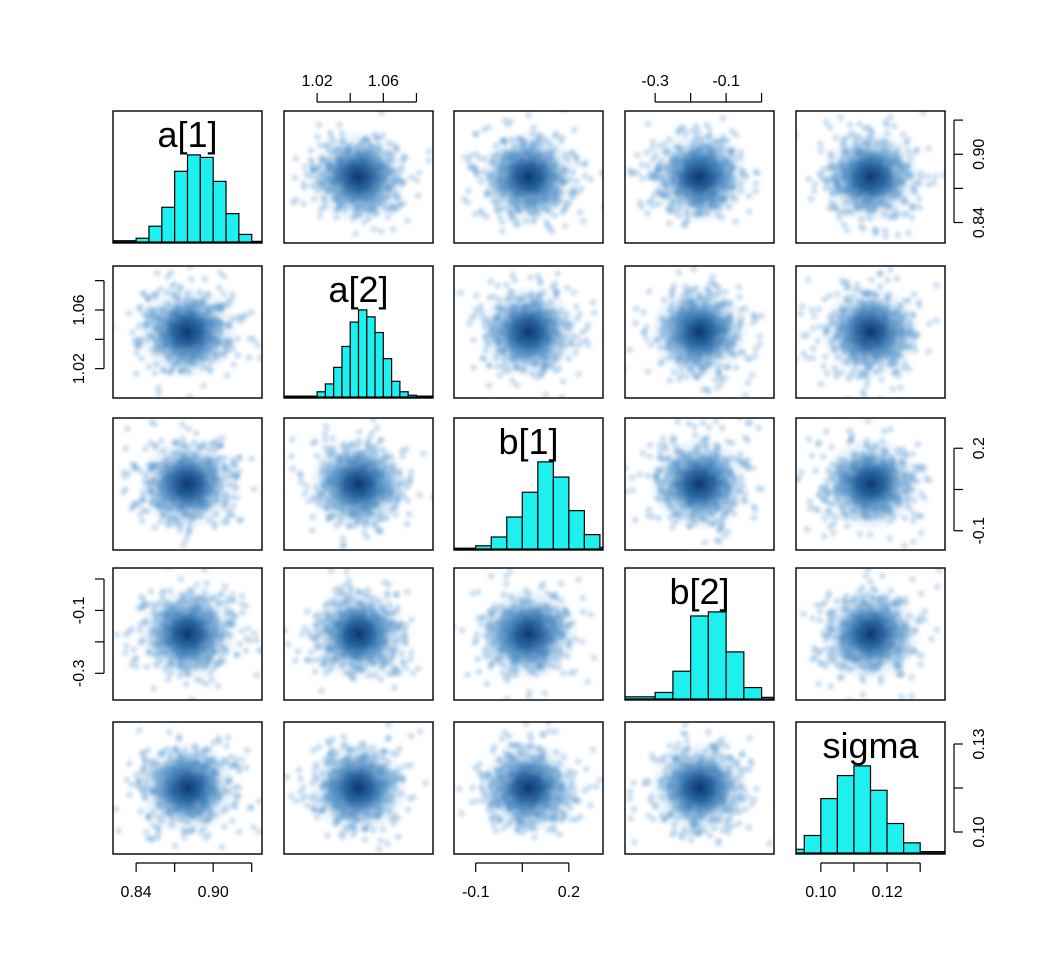  I want to click on panel-a[1]-sigma, so click(870, 177).